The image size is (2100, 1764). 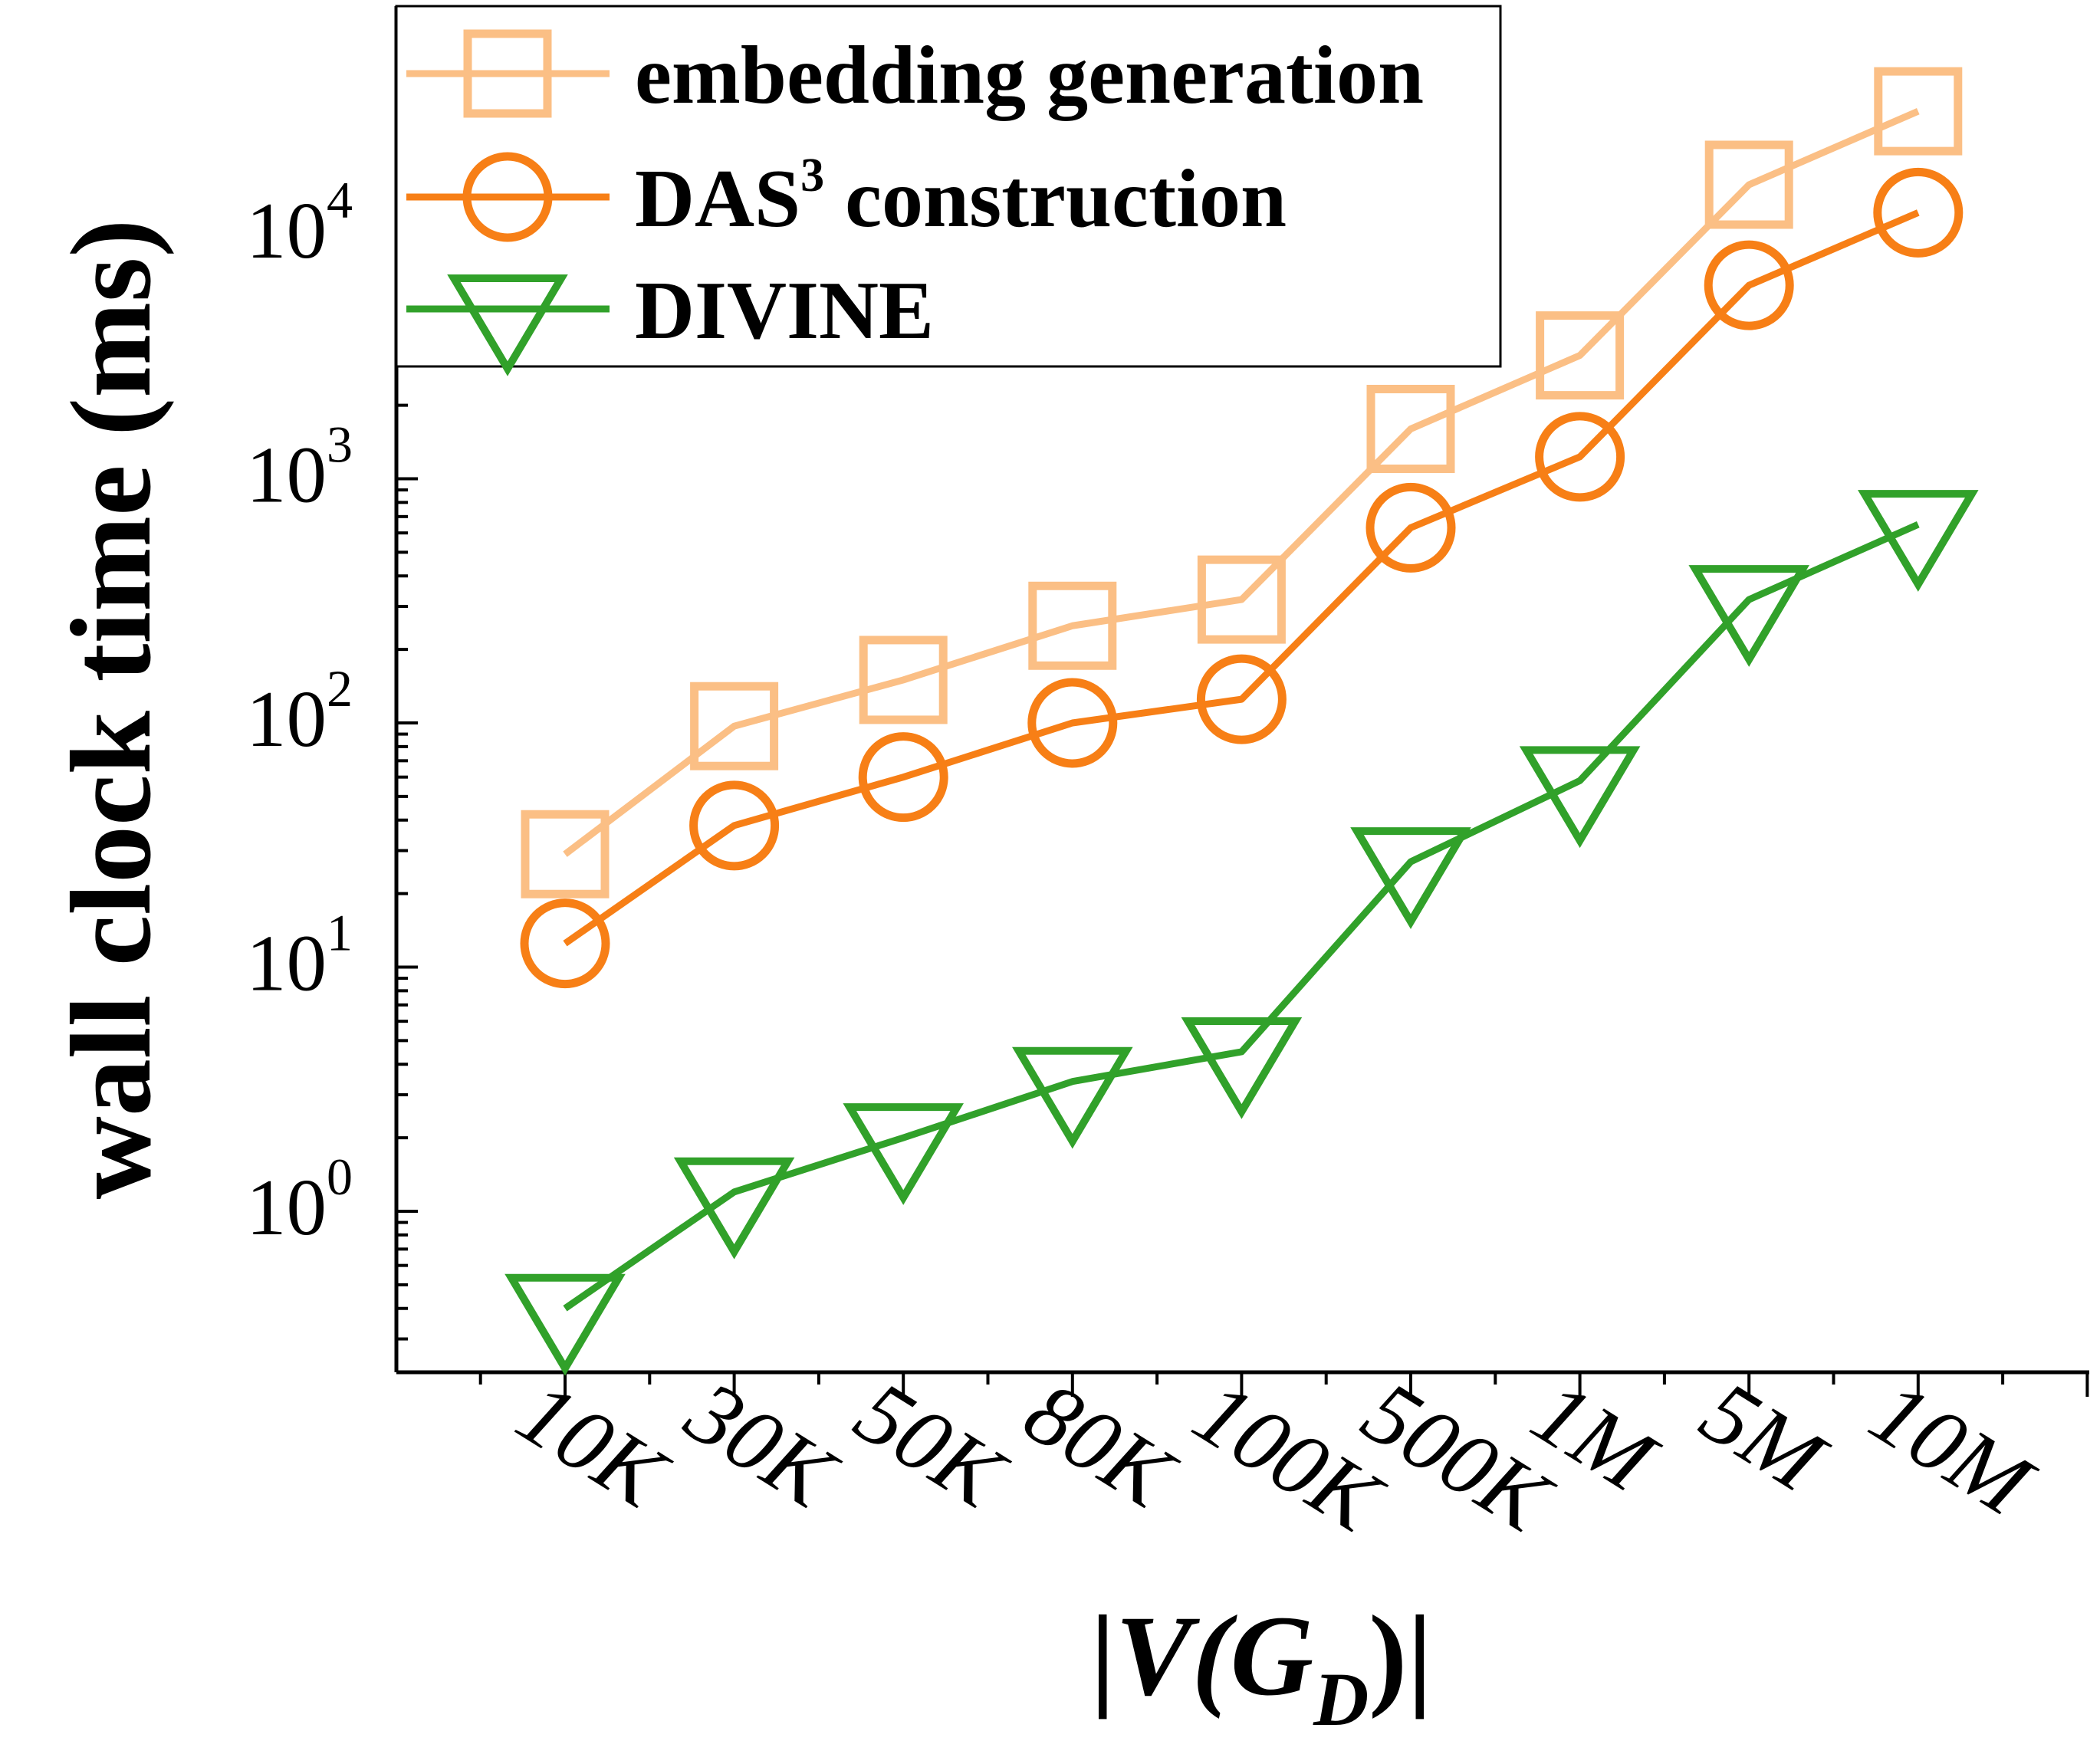 I want to click on x-tick-label: 10K, so click(x=593, y=1445).